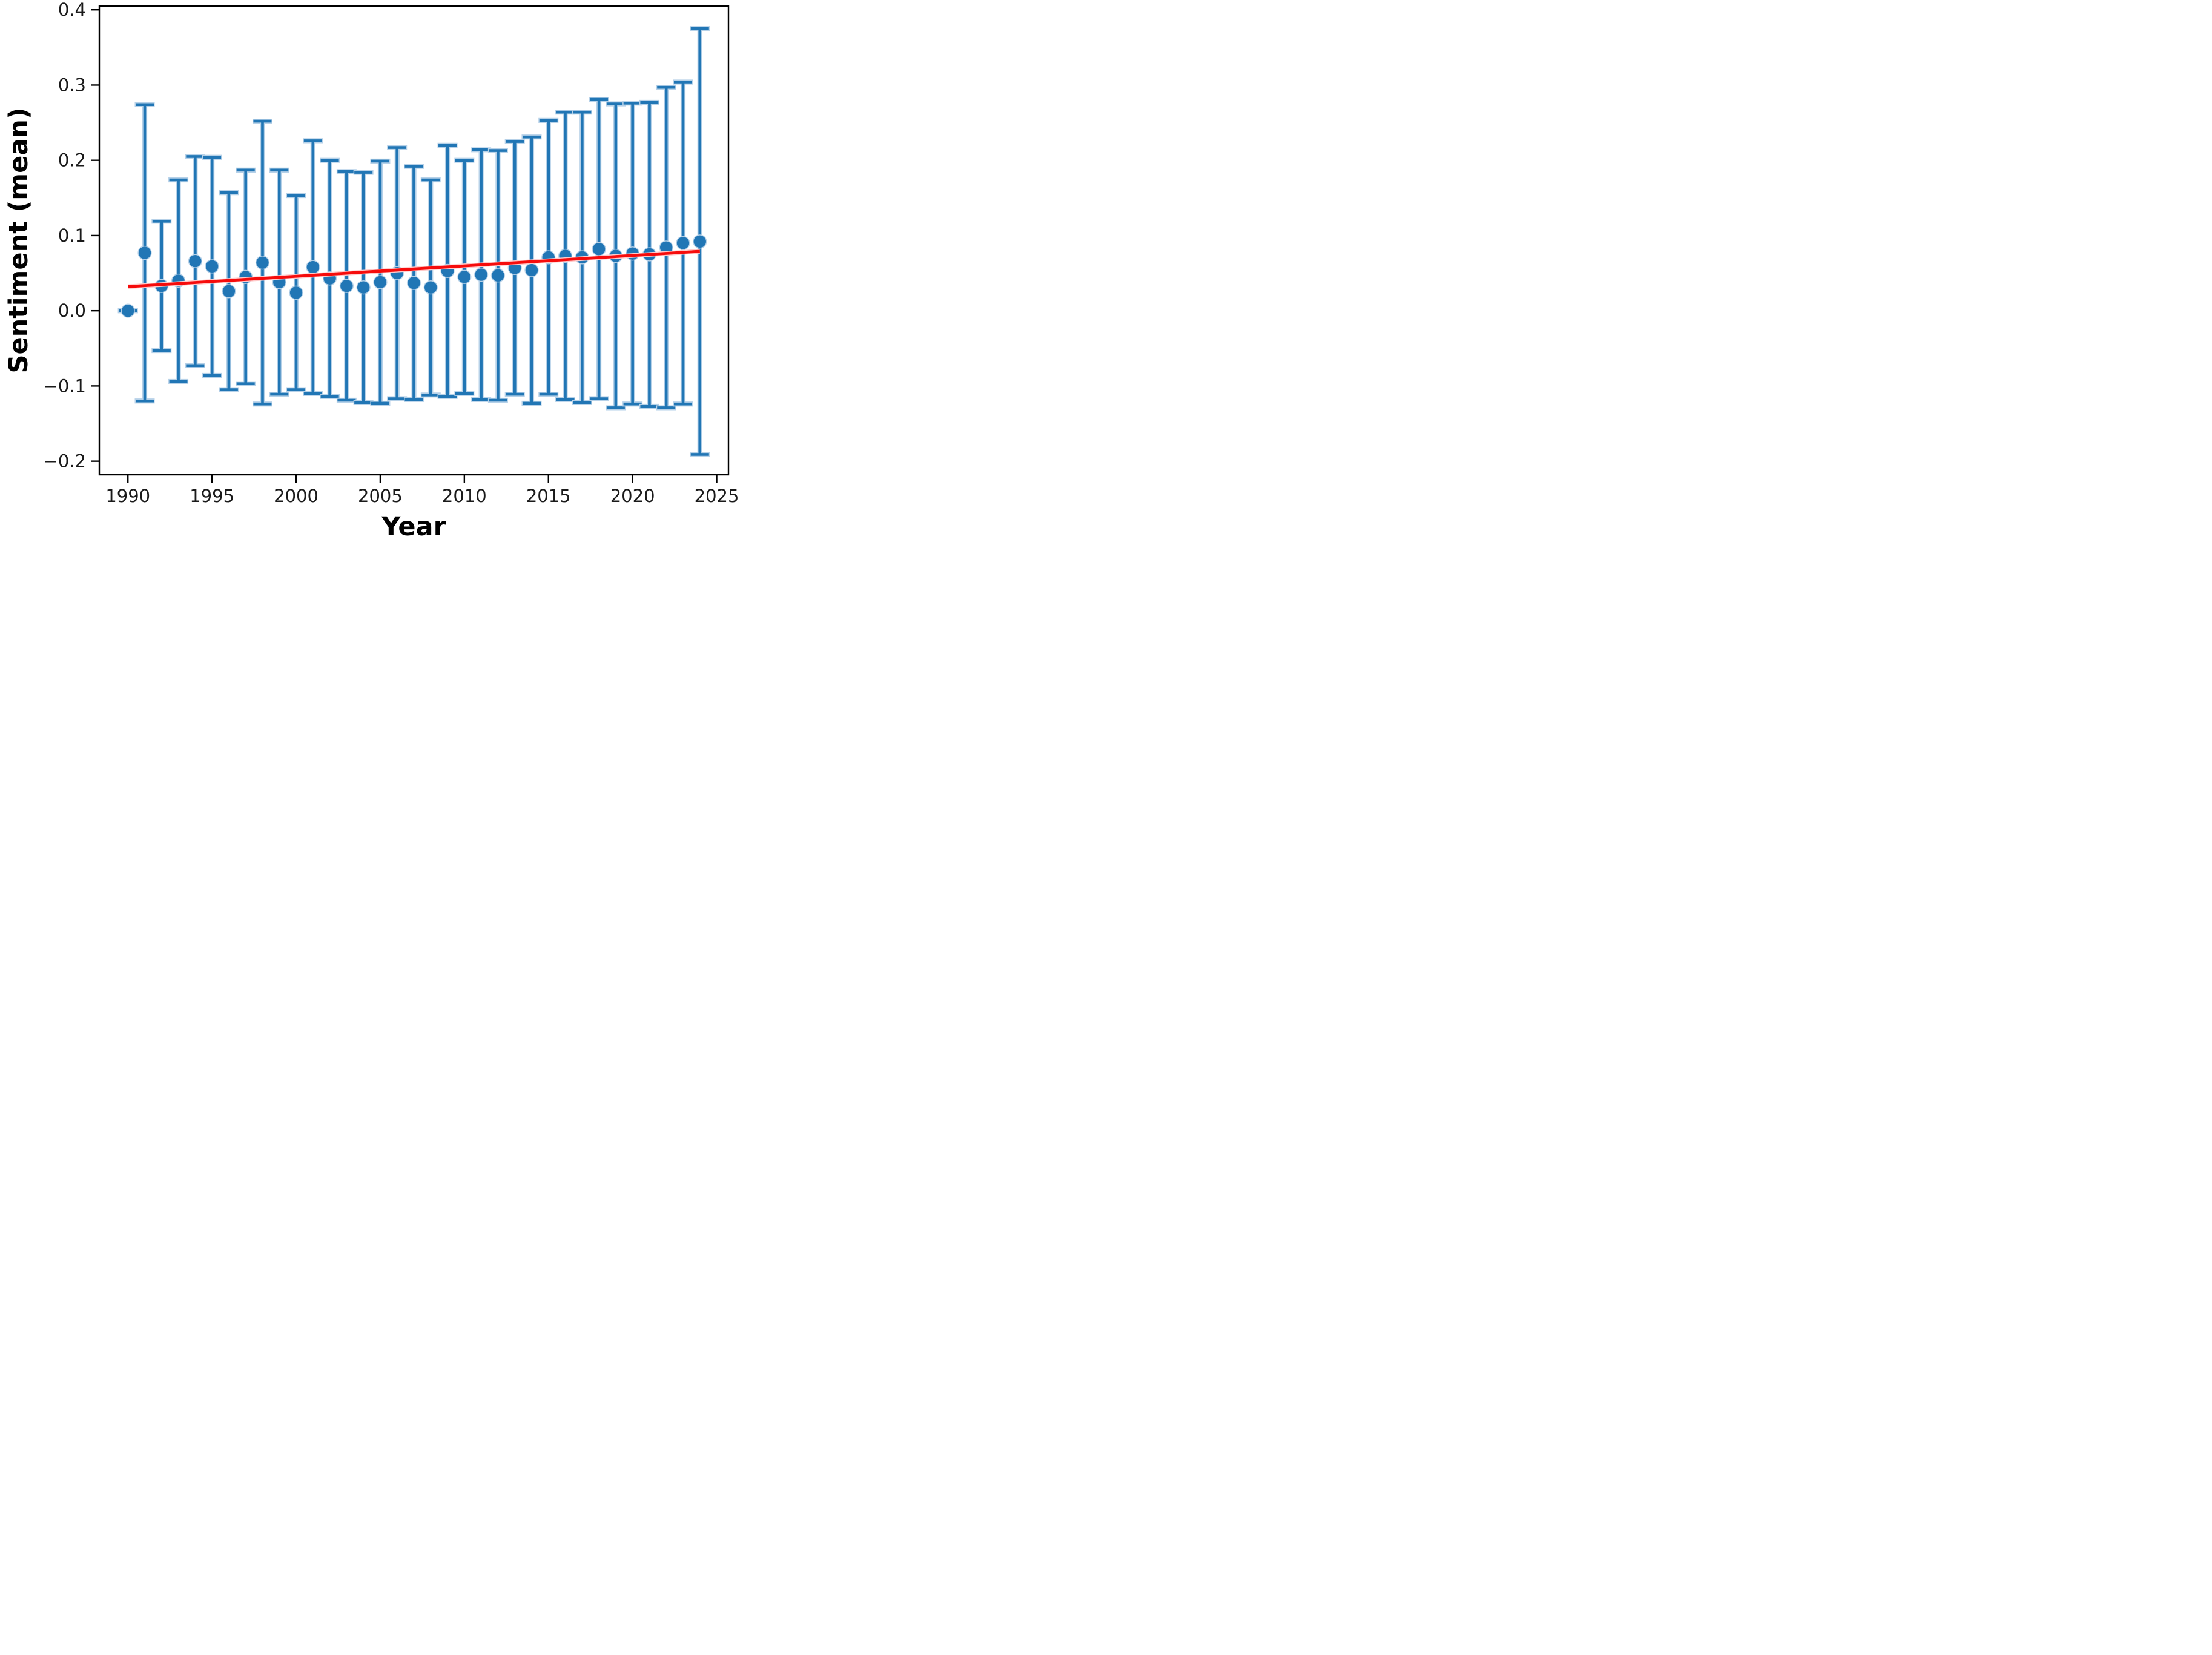 This screenshot has height=1655, width=2212. Describe the element at coordinates (296, 496) in the screenshot. I see `x-tick-label: 2000` at that location.